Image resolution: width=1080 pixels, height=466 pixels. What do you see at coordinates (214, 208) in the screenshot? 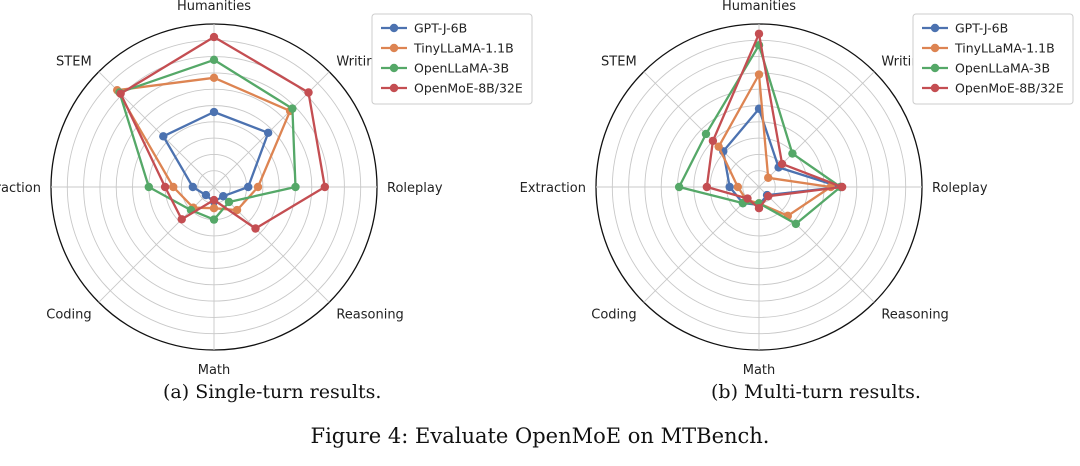
I see `point-tinyllama-1-1b-math` at bounding box center [214, 208].